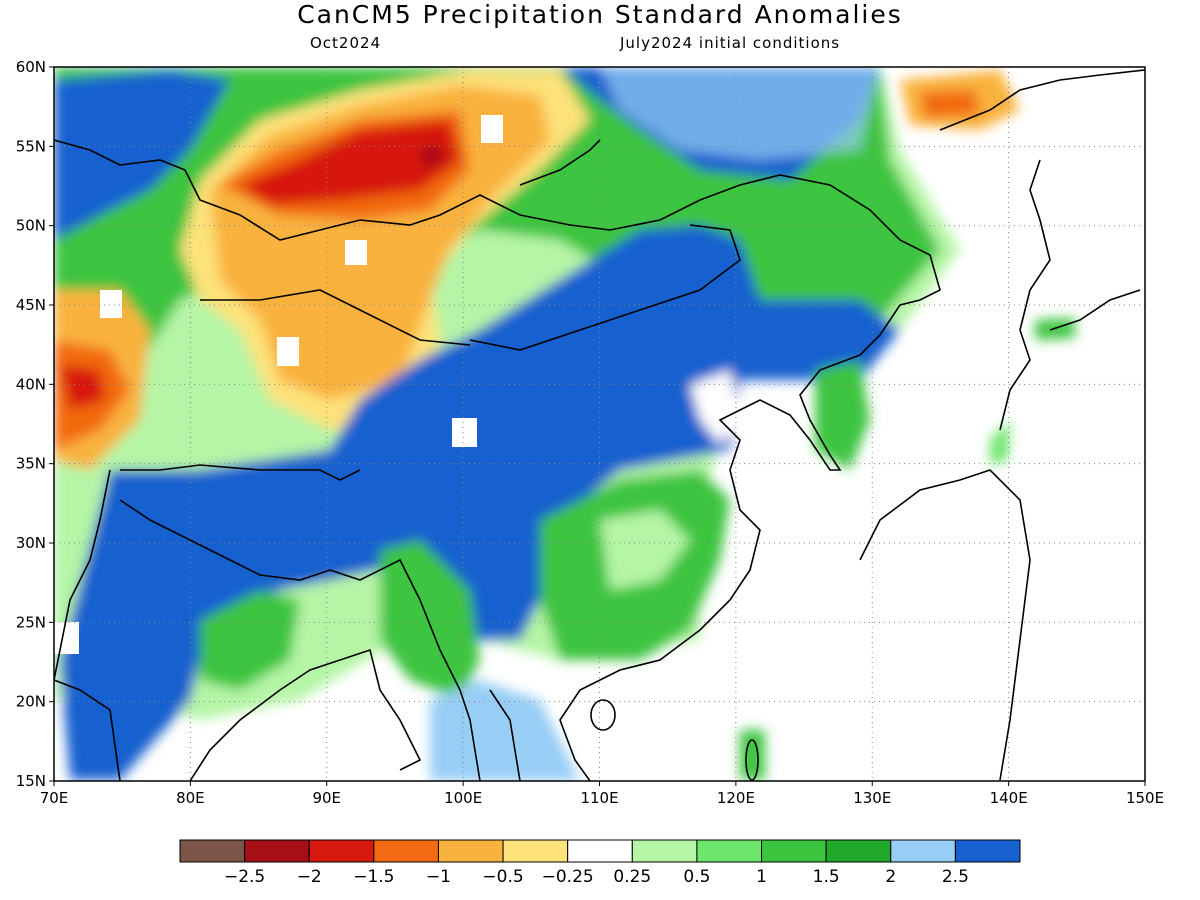 The width and height of the screenshot is (1200, 900). What do you see at coordinates (890, 877) in the screenshot?
I see `colorbar-label: 2` at bounding box center [890, 877].